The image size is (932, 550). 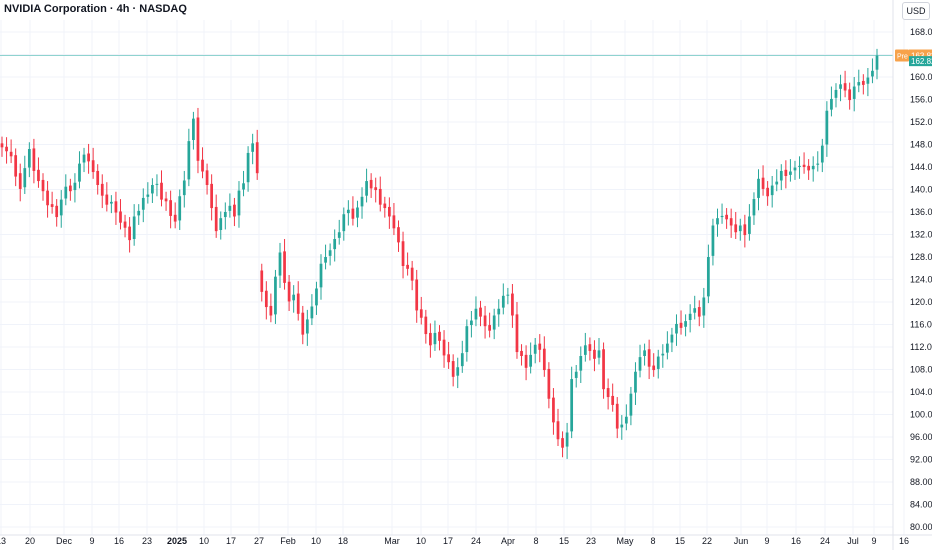 I want to click on y-tick-label: 116.00, so click(x=921, y=325).